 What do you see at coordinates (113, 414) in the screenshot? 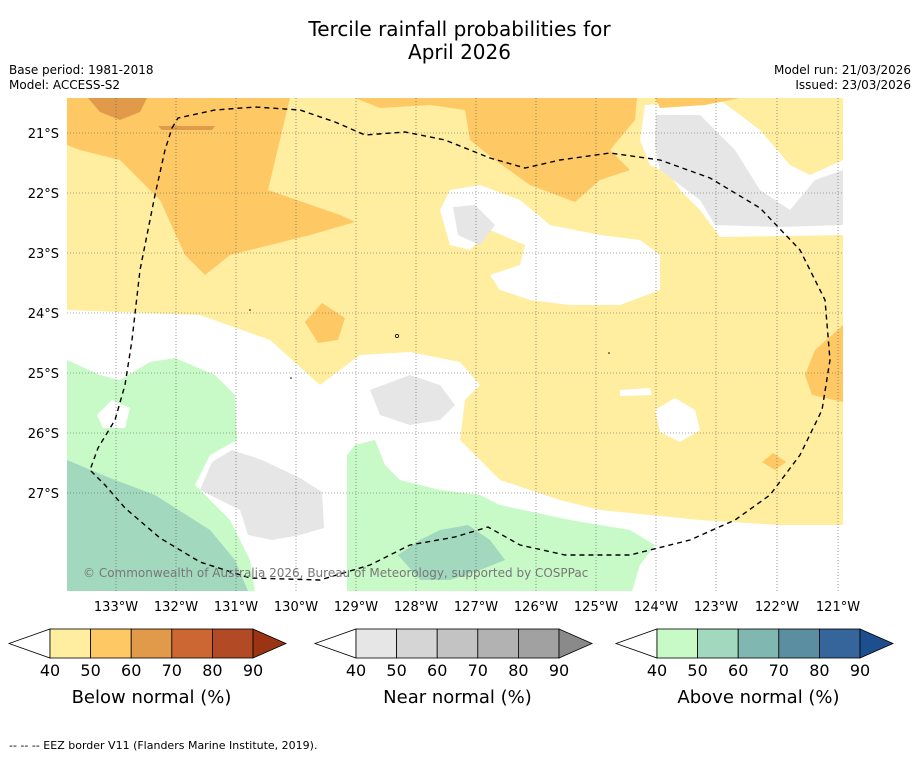
I see `no-signal-spot-west` at bounding box center [113, 414].